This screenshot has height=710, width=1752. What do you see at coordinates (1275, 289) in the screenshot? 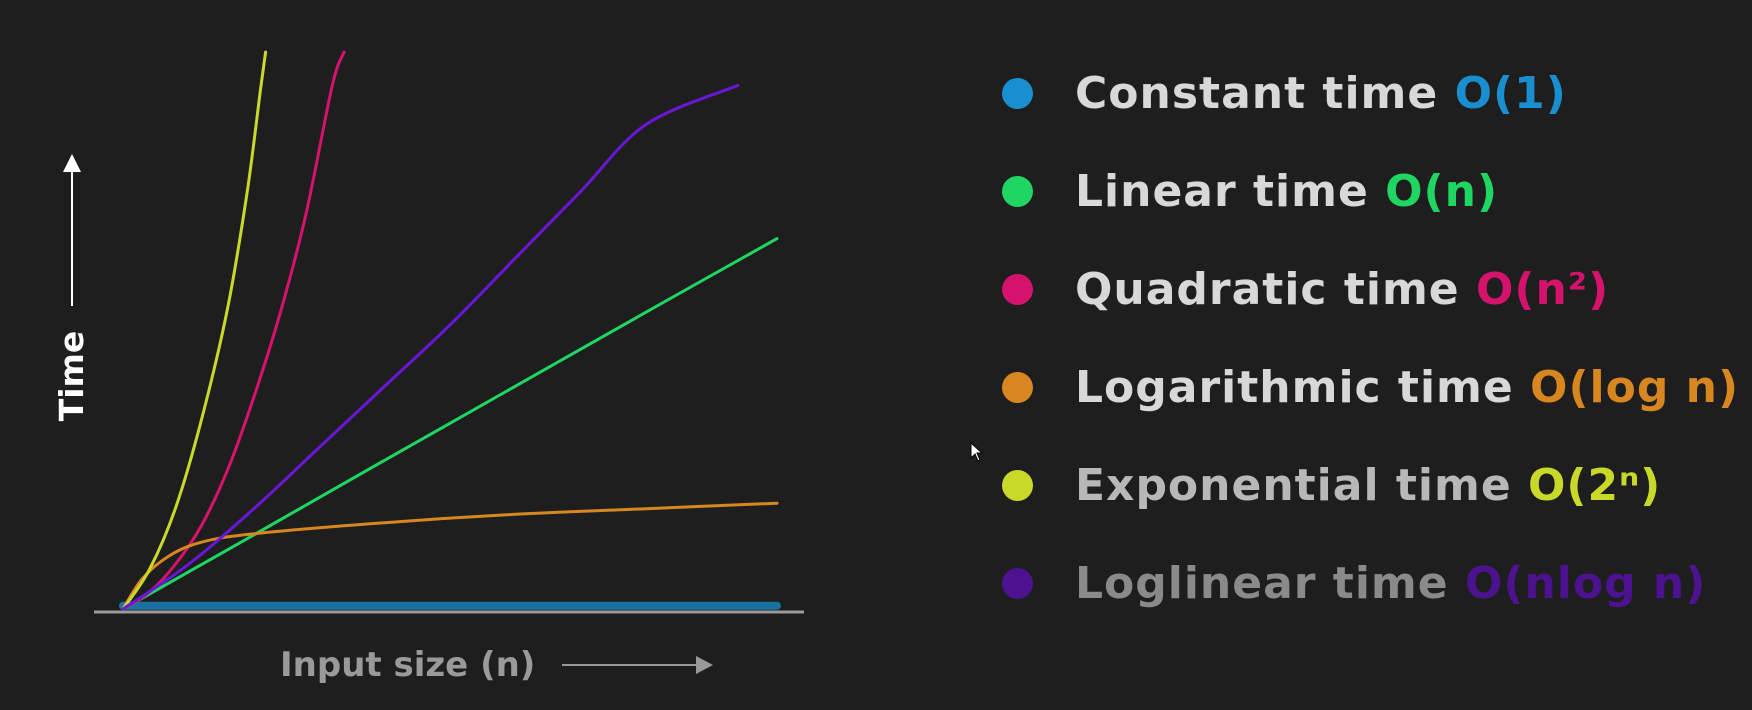
I see `legend-label: Quadratic time` at bounding box center [1275, 289].